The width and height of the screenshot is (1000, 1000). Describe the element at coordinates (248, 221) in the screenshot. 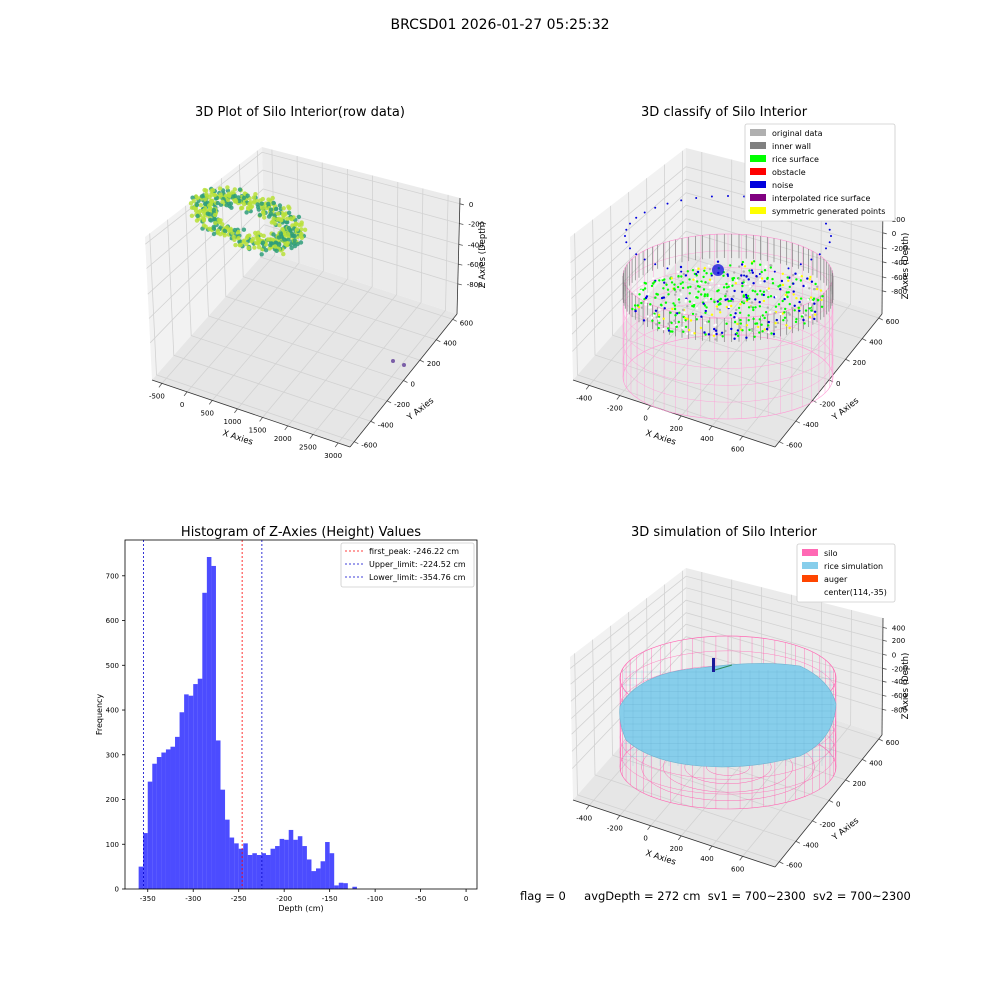

I see `raw-point-cloud` at that location.